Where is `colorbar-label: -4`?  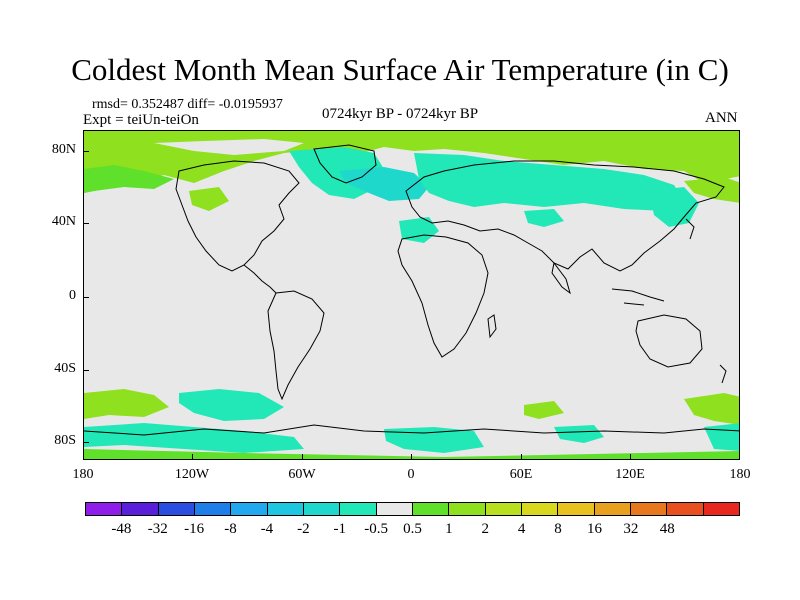
colorbar-label: -4 is located at coordinates (267, 529).